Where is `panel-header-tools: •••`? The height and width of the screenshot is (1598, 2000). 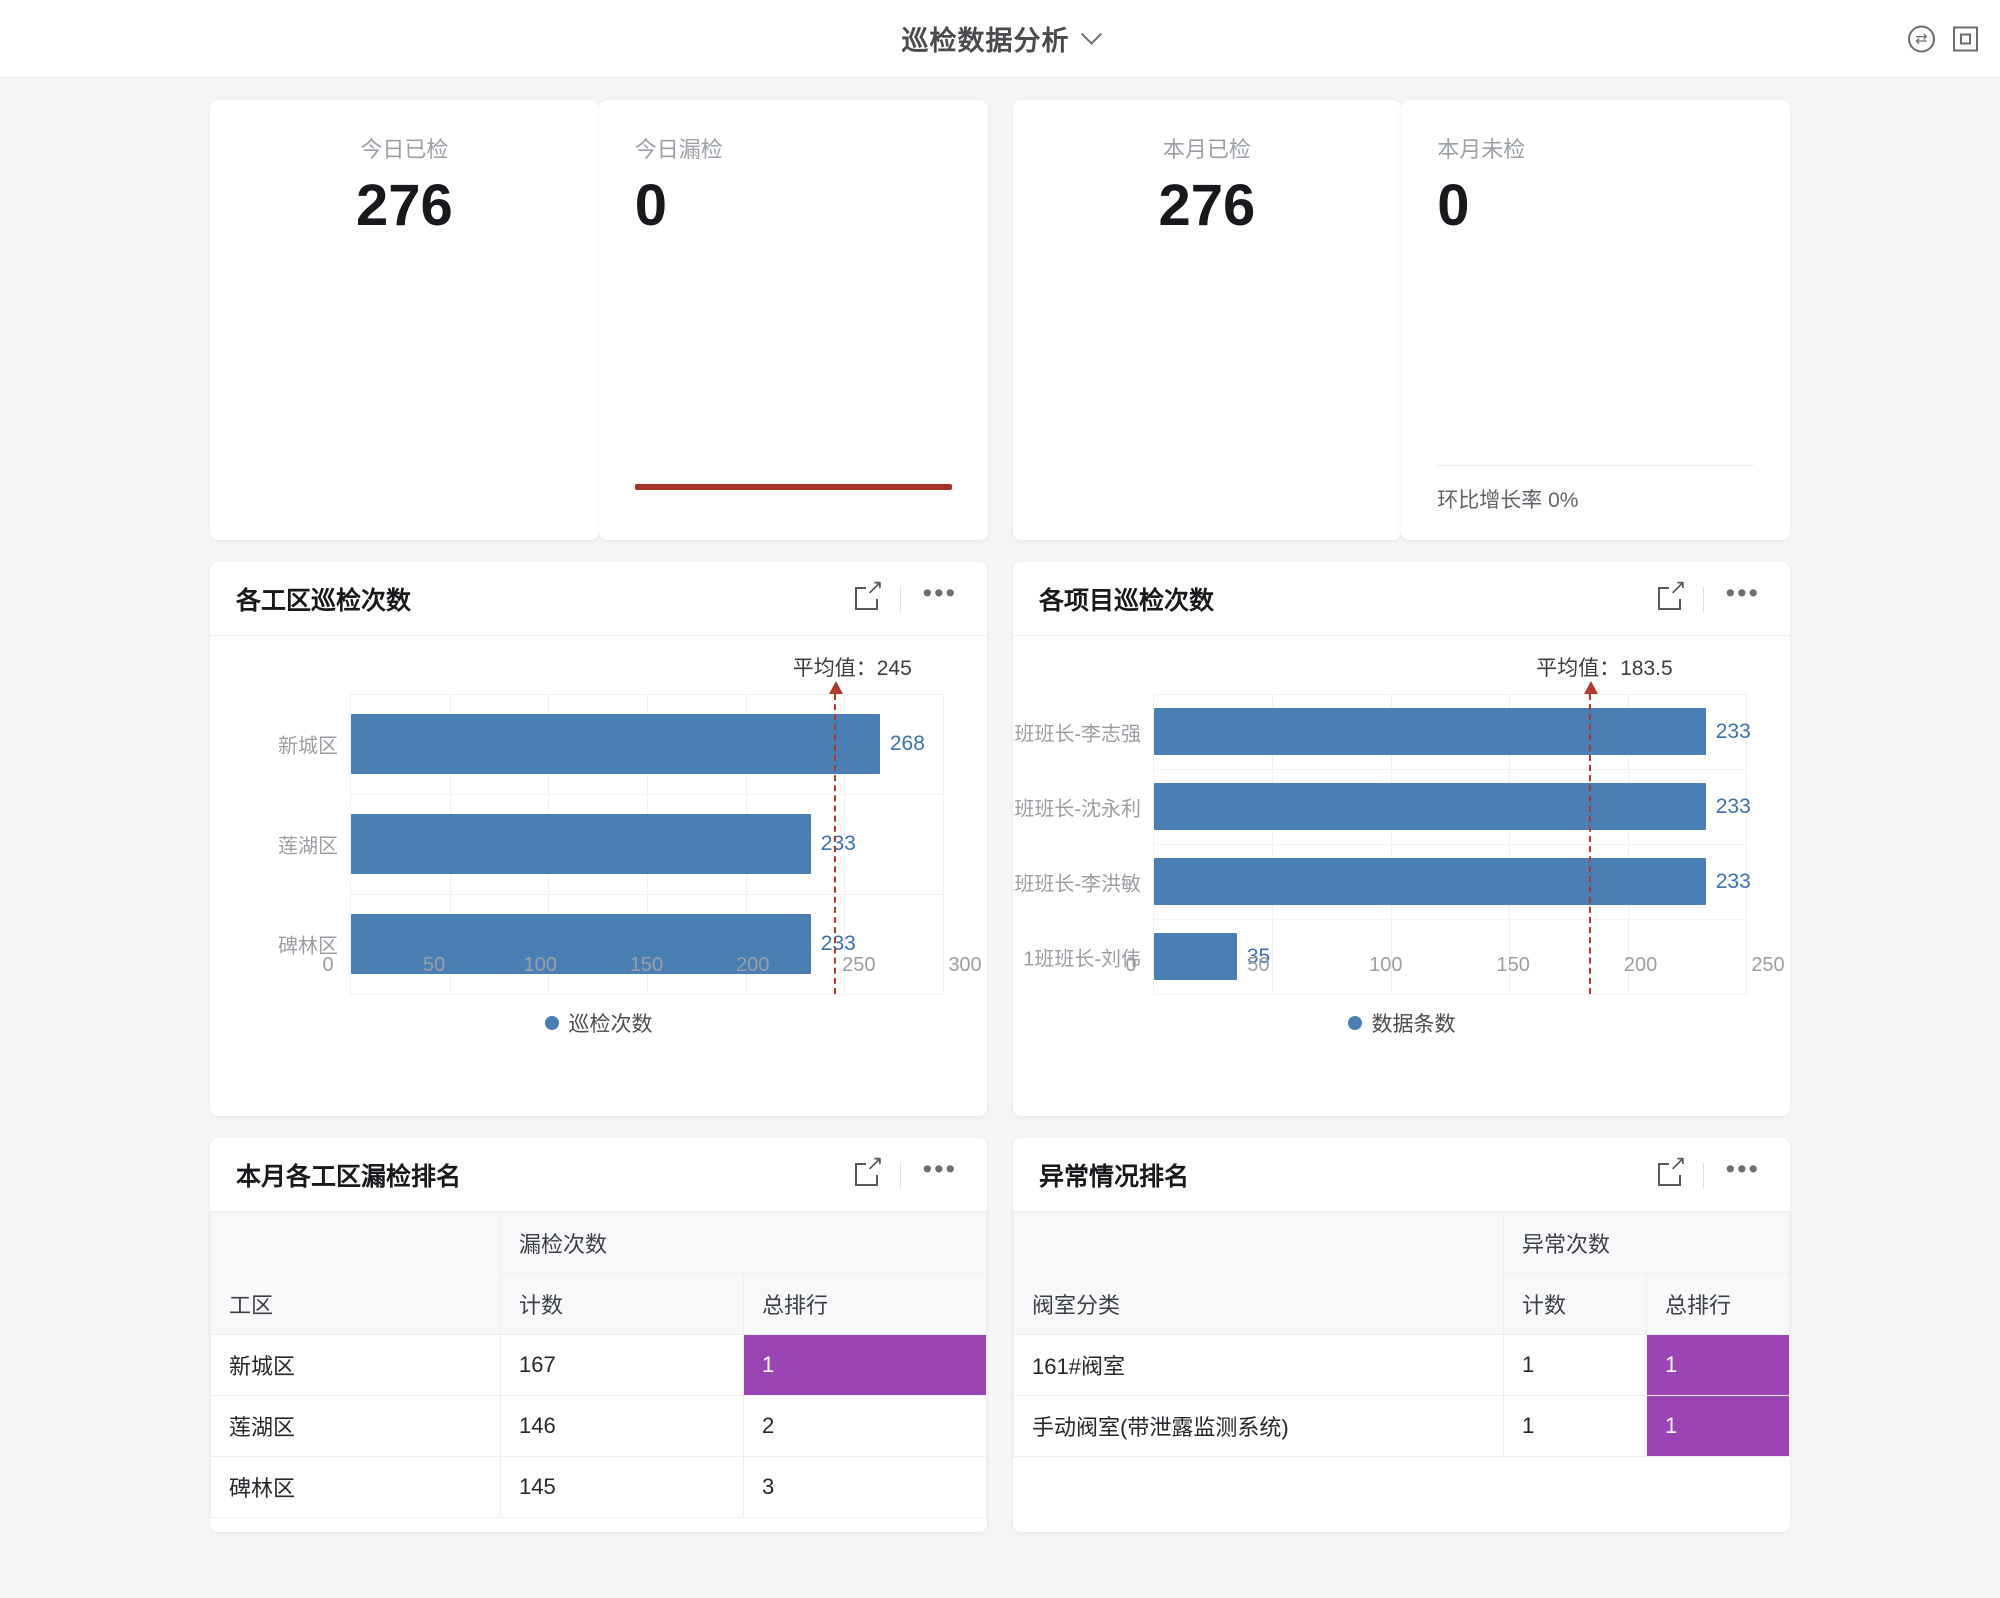 panel-header-tools: ••• is located at coordinates (905, 594).